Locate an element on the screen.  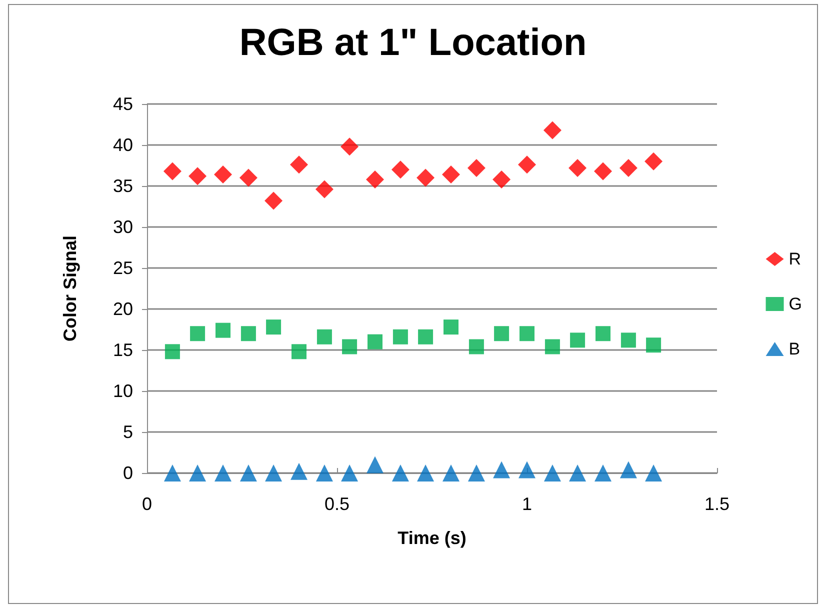
legend-label: G is located at coordinates (795, 304).